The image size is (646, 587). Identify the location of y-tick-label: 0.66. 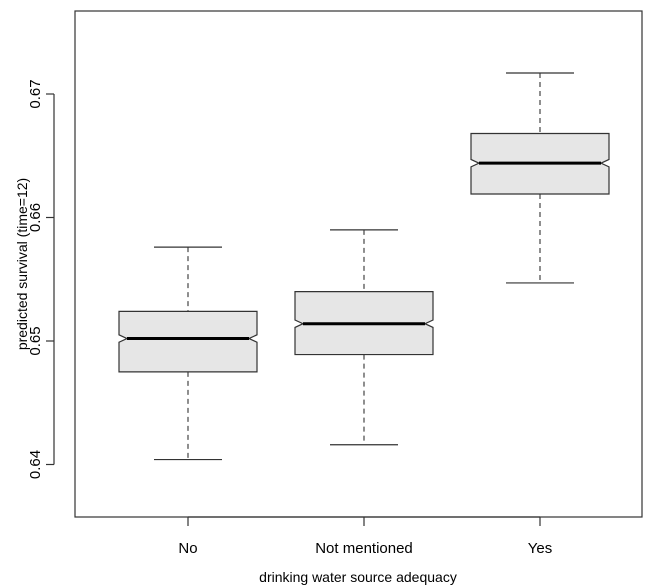
(35, 217).